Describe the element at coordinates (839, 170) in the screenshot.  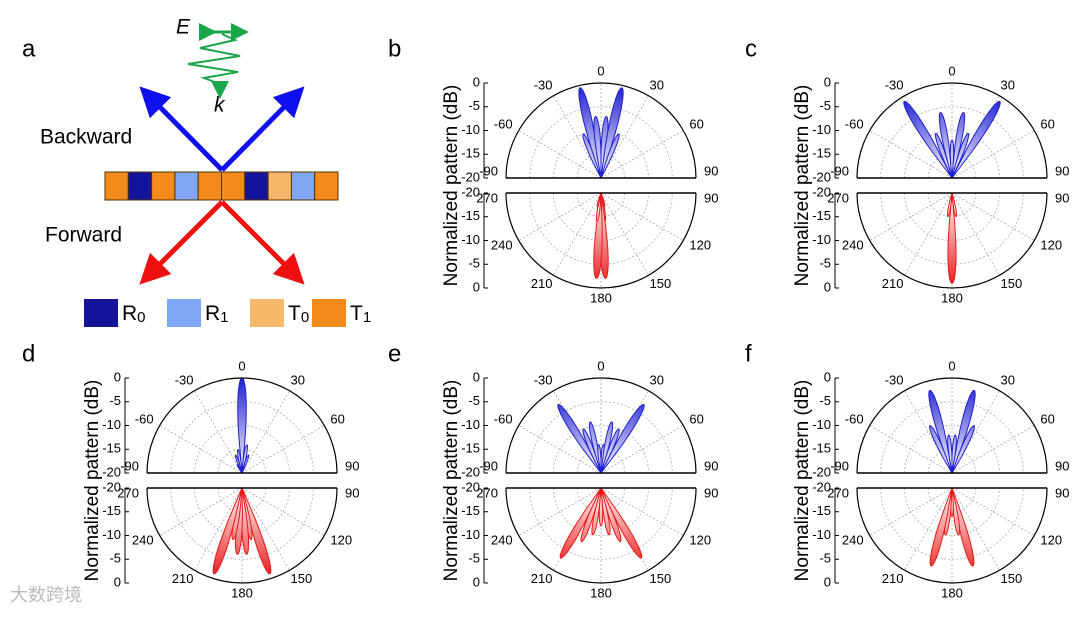
I see `angle-label: -90` at that location.